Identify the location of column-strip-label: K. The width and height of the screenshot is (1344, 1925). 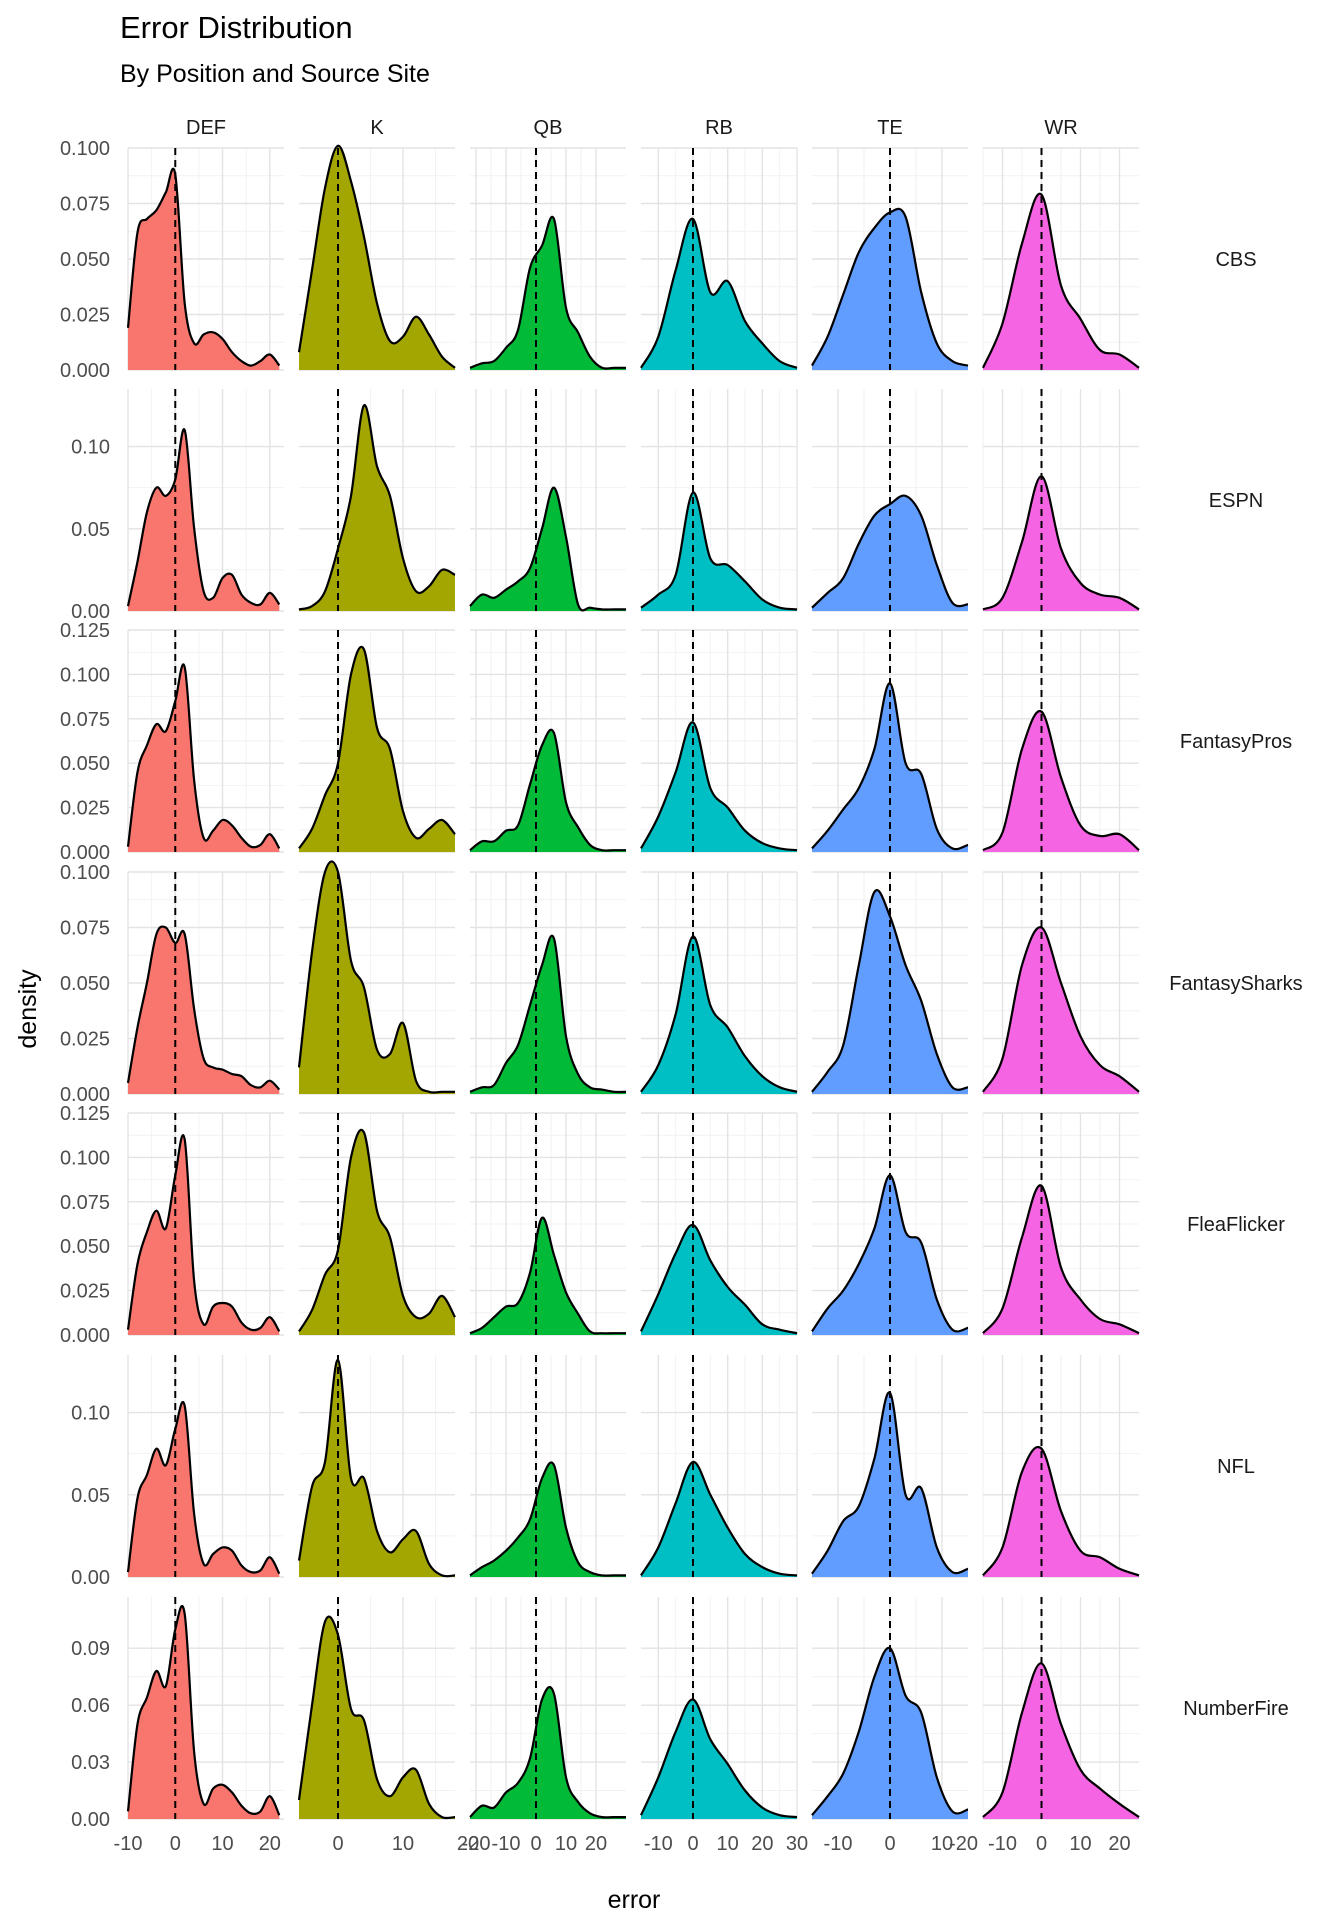
(377, 128).